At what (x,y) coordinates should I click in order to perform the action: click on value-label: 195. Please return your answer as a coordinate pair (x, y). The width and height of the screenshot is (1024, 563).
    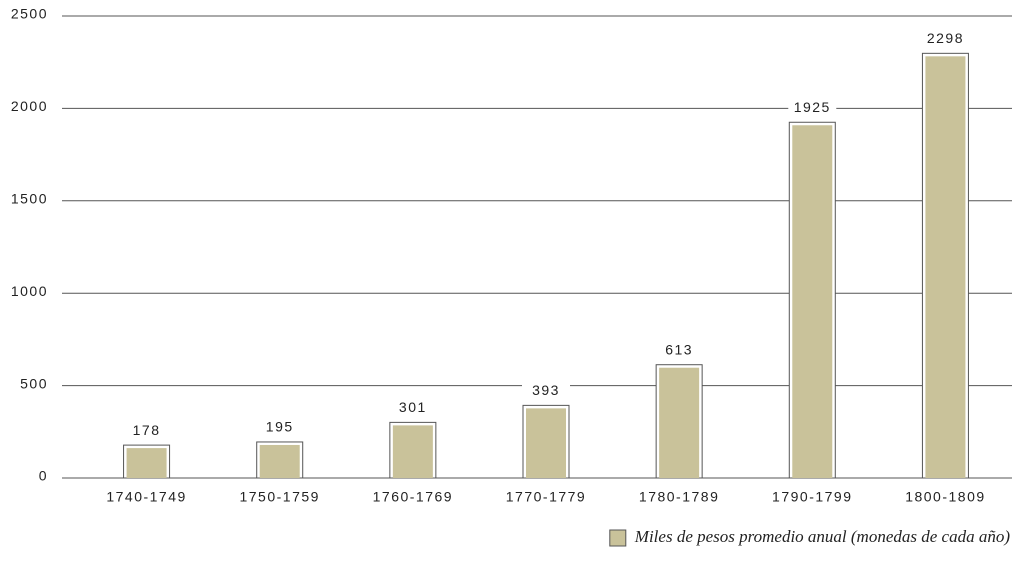
    Looking at the image, I should click on (280, 427).